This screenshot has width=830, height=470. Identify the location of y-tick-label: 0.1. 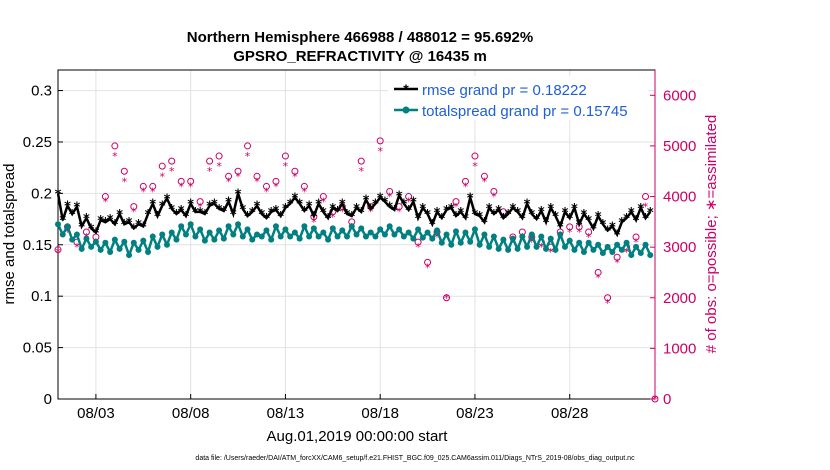
(41, 296).